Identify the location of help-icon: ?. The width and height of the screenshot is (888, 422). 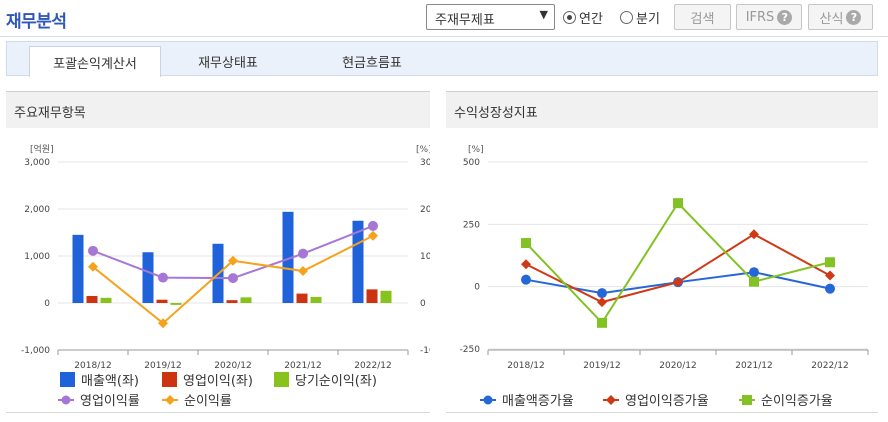
(785, 17).